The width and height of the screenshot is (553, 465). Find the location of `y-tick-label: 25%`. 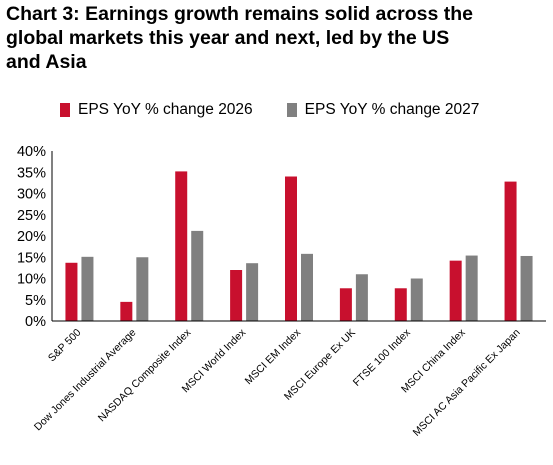

y-tick-label: 25% is located at coordinates (31, 216).